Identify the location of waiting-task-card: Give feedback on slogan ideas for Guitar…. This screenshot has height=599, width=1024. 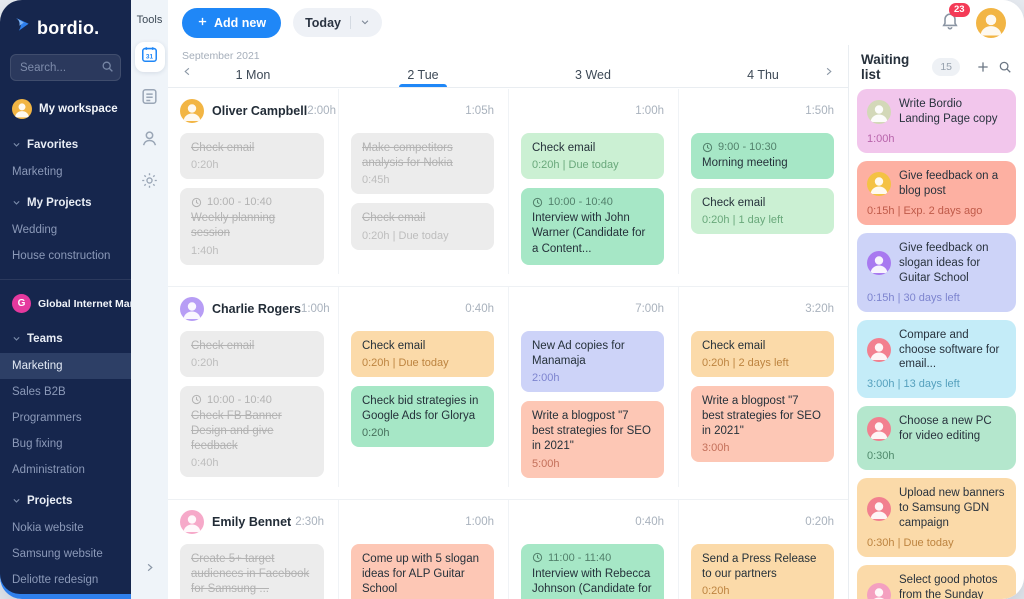
(936, 272).